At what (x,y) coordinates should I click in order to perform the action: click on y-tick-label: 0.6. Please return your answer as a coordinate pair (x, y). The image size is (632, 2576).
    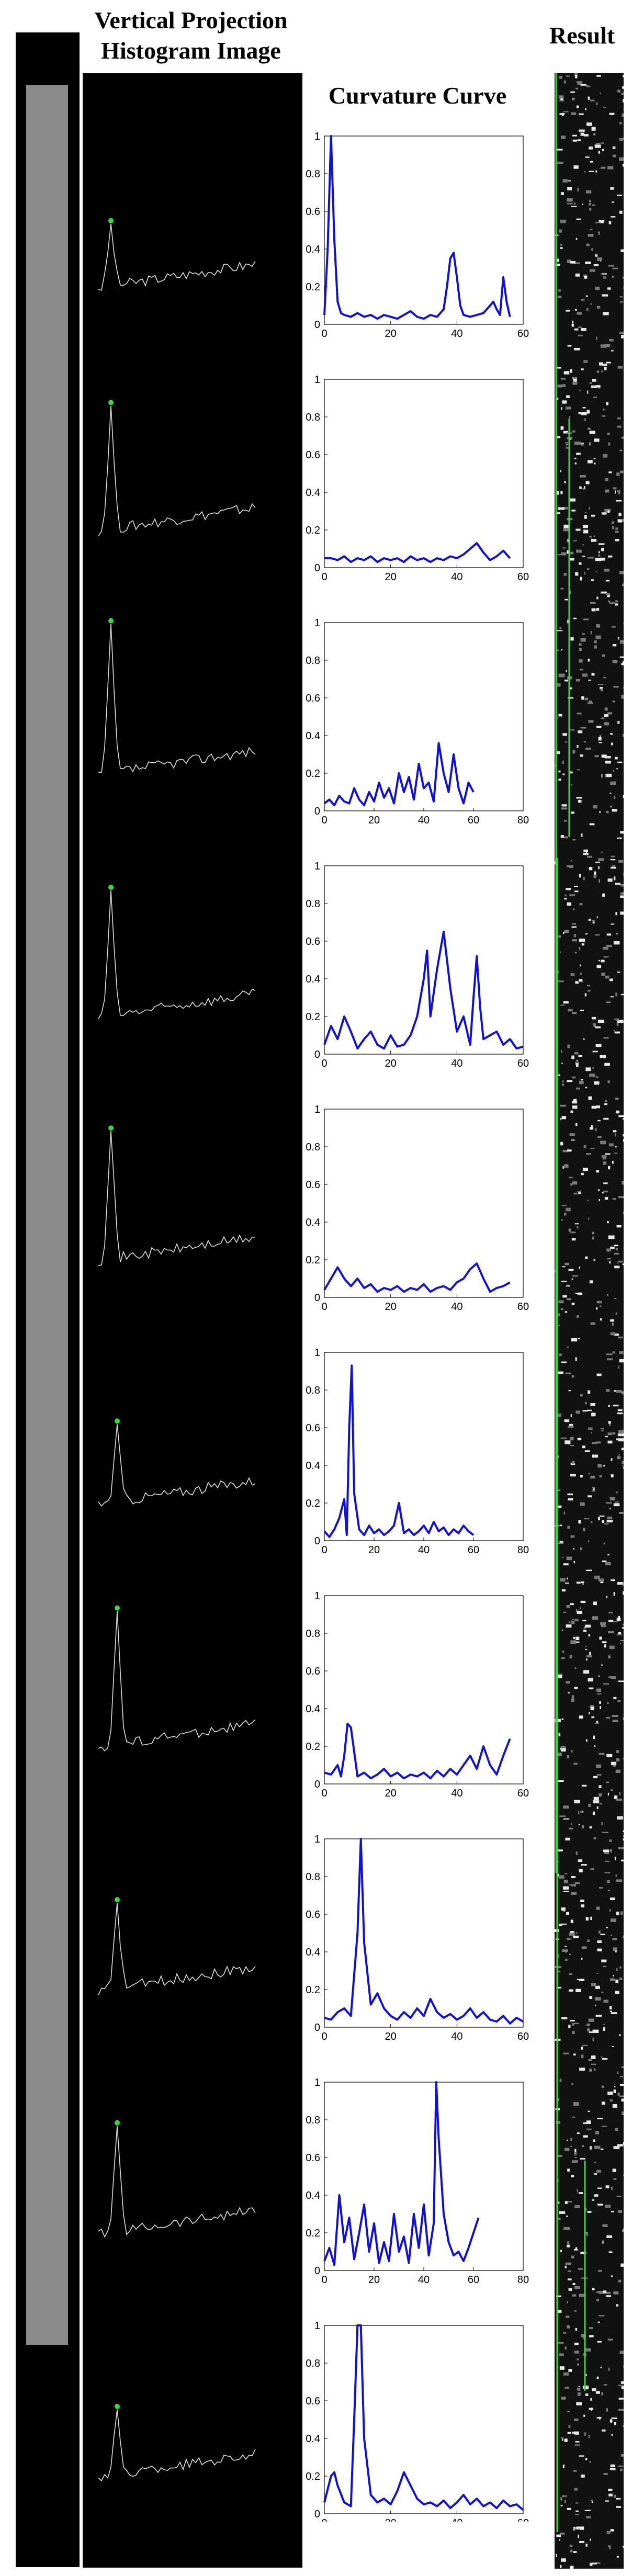
    Looking at the image, I should click on (313, 942).